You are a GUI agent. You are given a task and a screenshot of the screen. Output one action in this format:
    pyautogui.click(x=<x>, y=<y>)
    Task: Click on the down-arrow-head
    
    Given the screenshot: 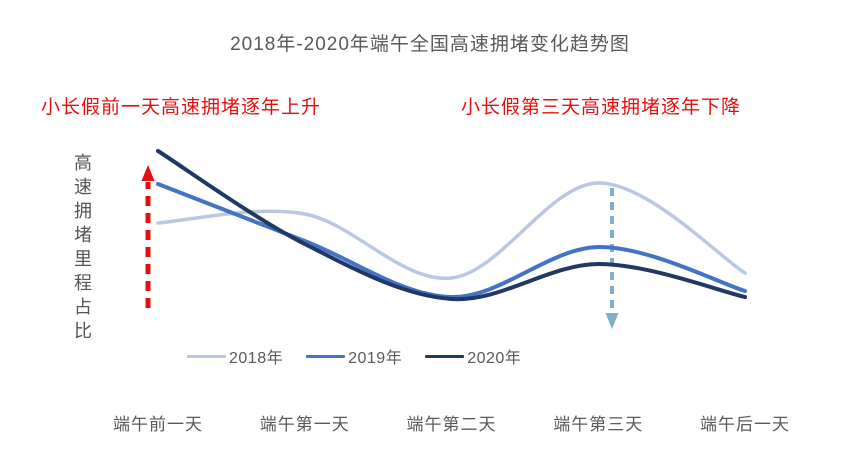 What is the action you would take?
    pyautogui.click(x=612, y=321)
    